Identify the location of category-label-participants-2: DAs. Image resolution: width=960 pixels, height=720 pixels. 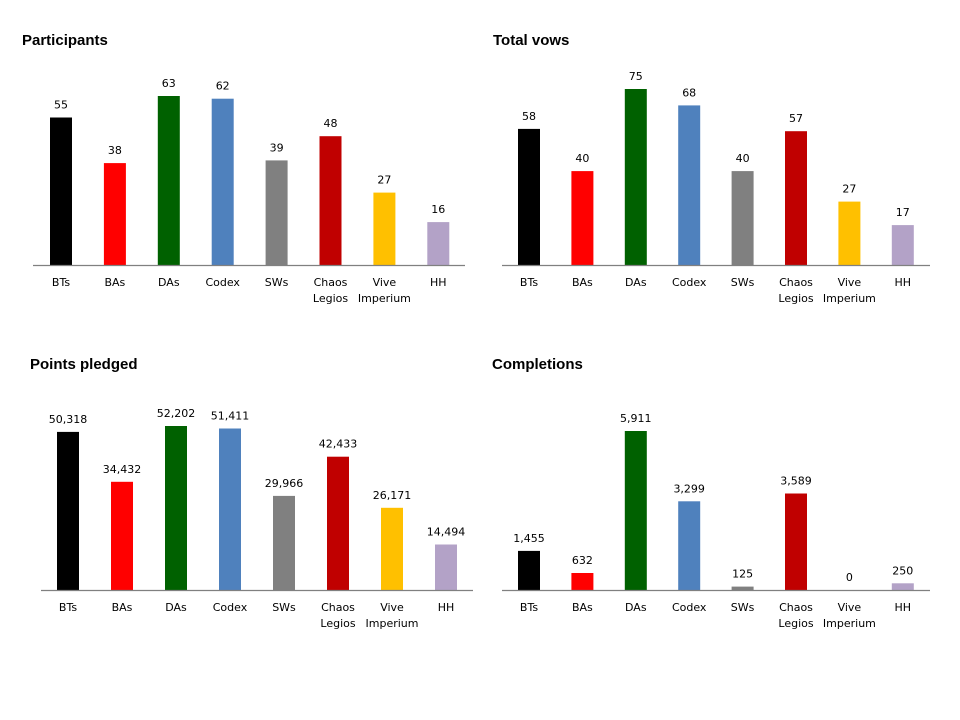
(169, 282).